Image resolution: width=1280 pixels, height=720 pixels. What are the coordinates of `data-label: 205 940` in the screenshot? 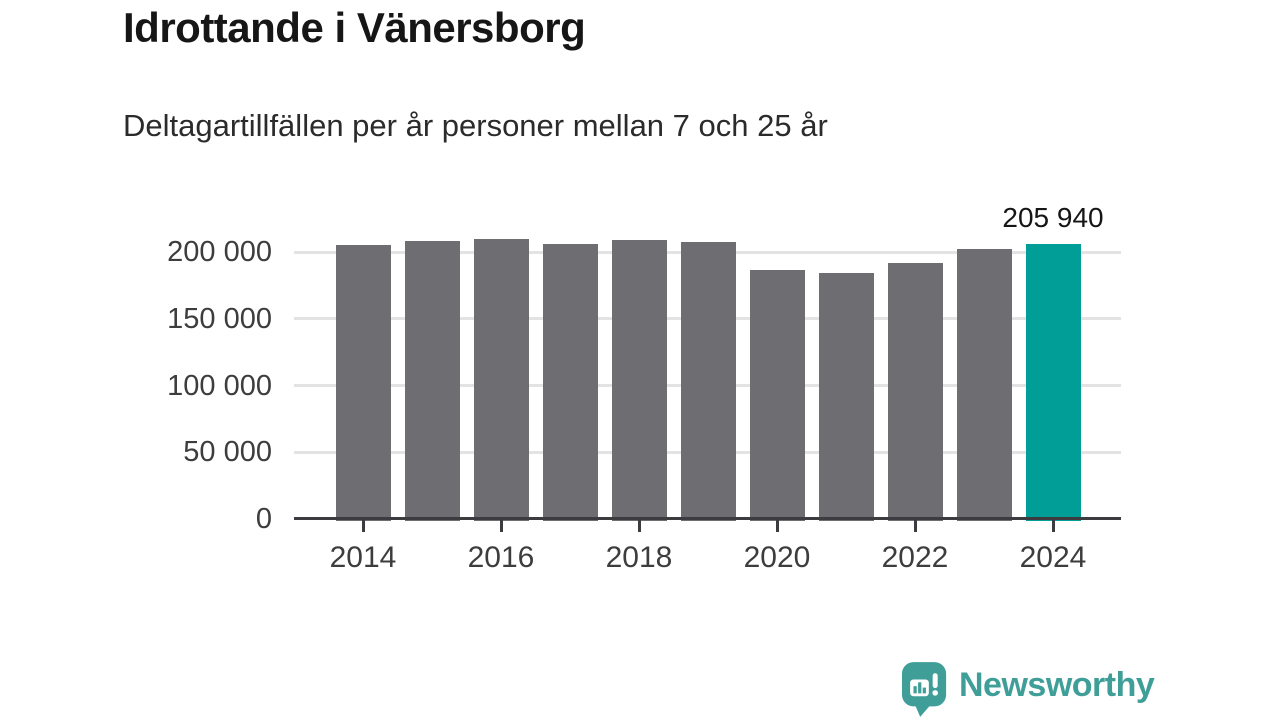 It's located at (1053, 218).